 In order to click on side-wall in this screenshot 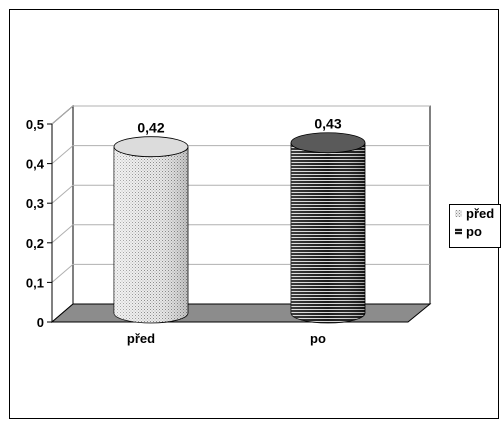, I will do `click(62, 214)`.